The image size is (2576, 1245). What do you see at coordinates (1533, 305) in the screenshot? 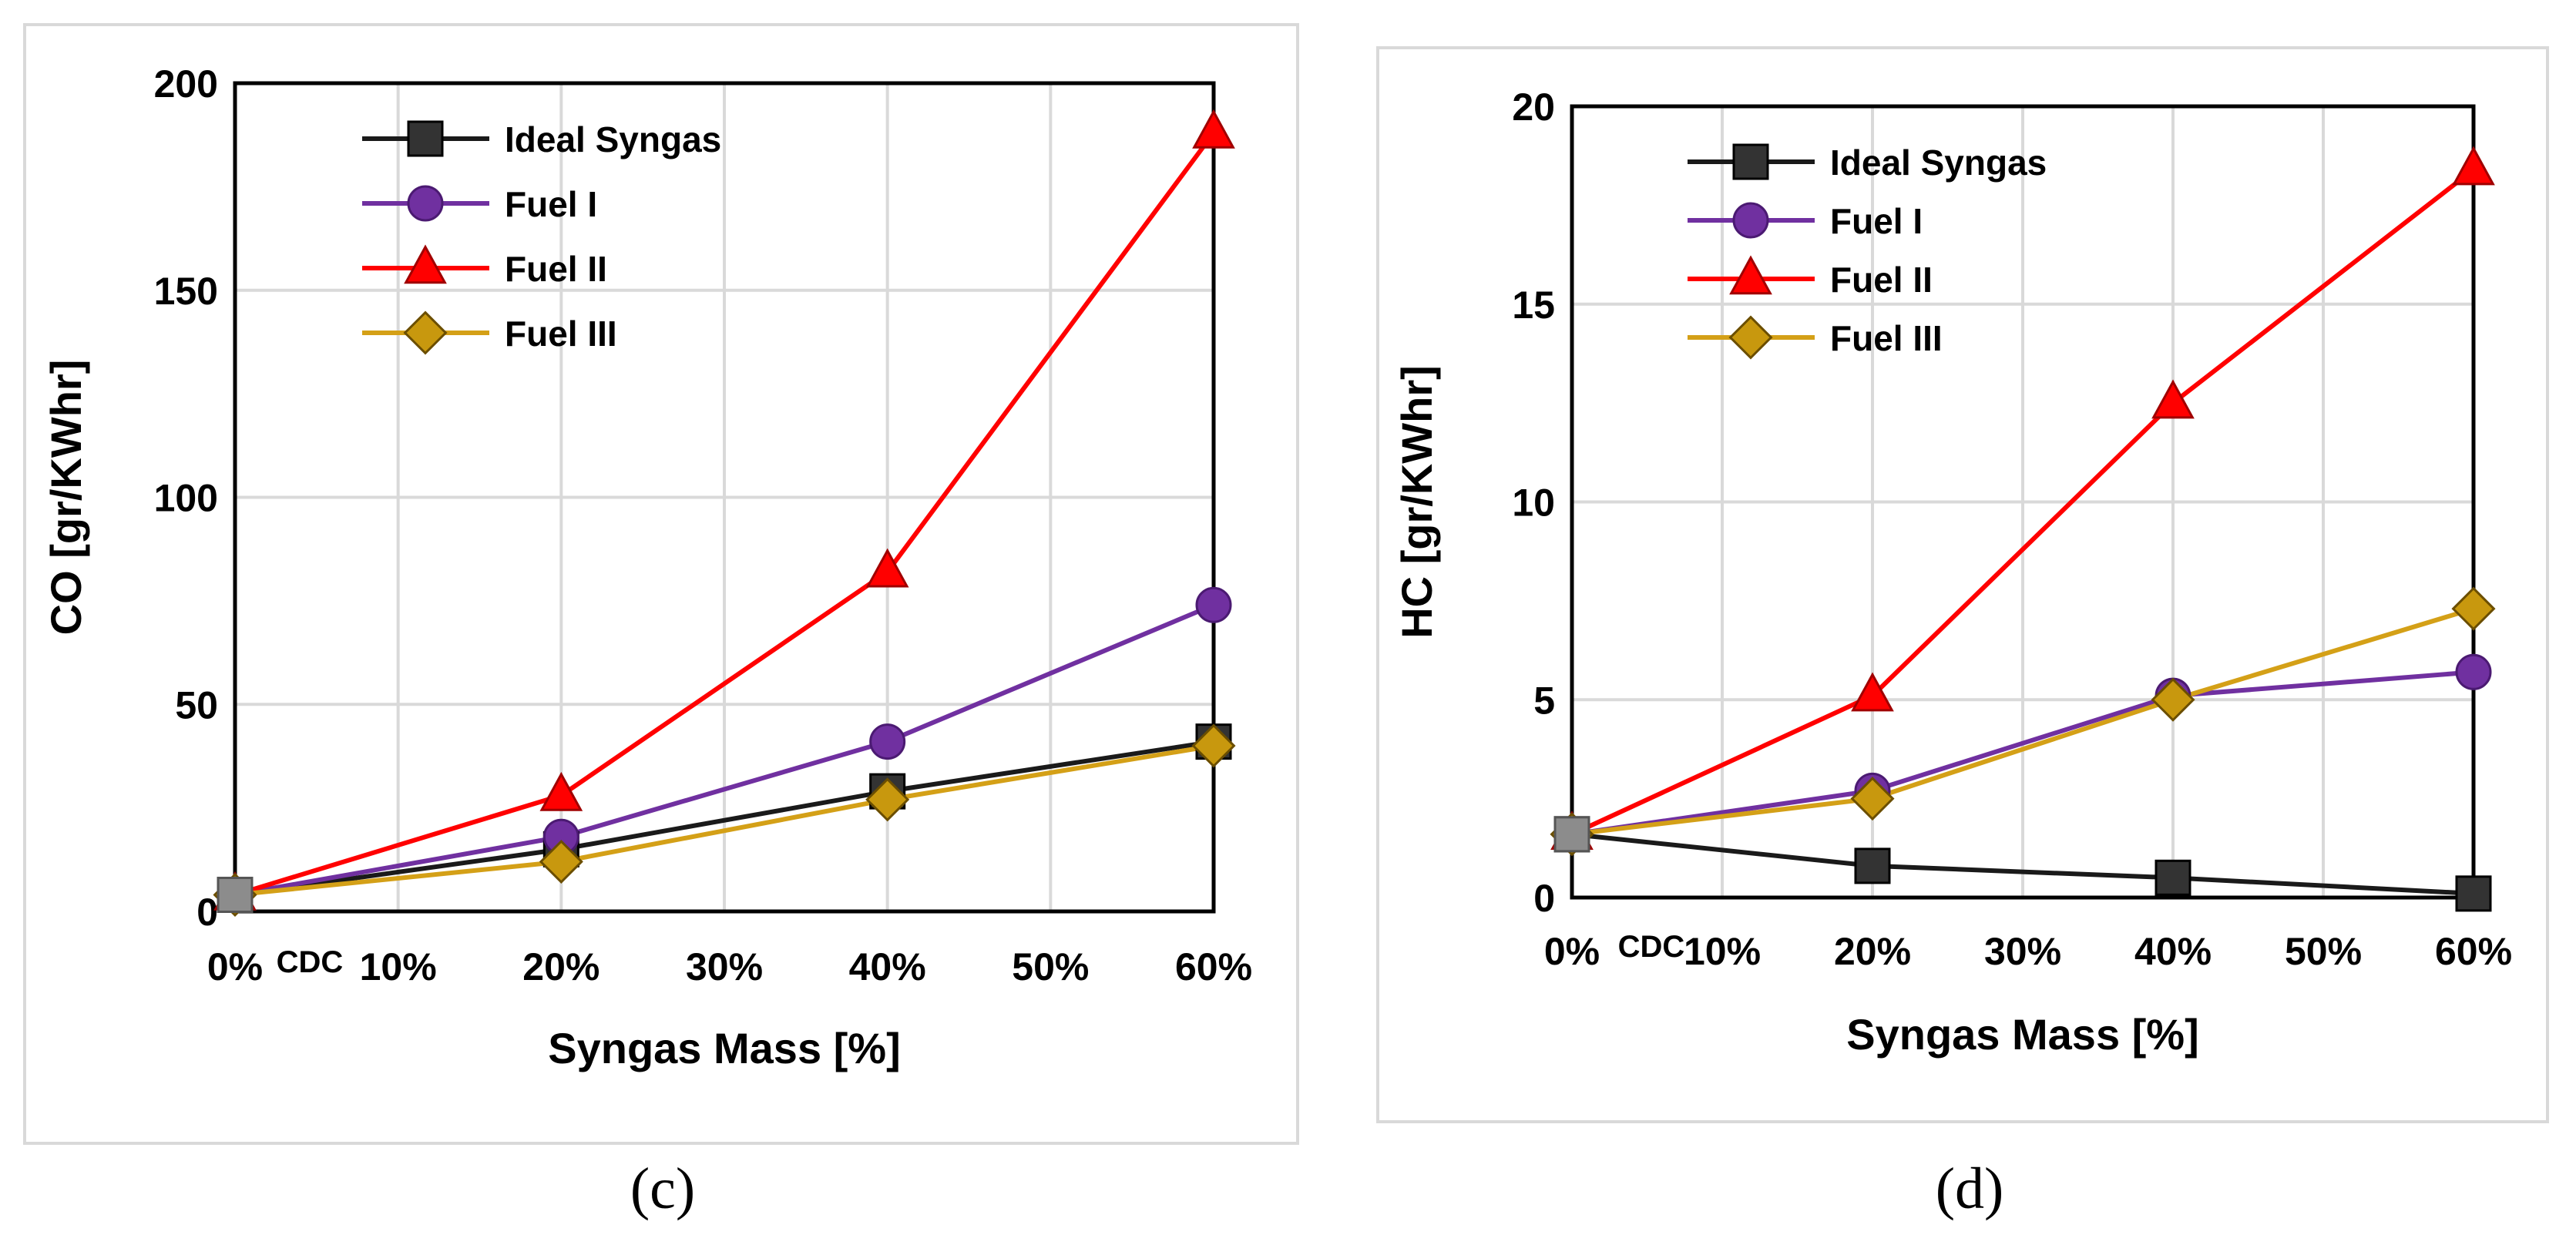
I see `y-tick-label: 15` at bounding box center [1533, 305].